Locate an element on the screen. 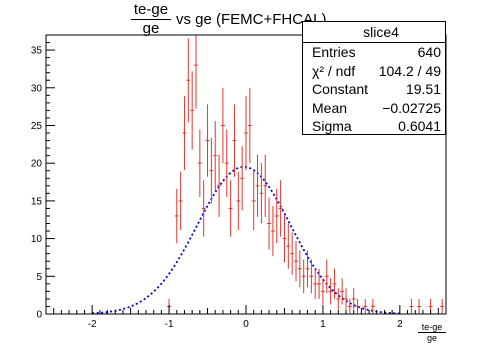 The image size is (484, 348). title-fraction-denominator: ge is located at coordinates (151, 28).